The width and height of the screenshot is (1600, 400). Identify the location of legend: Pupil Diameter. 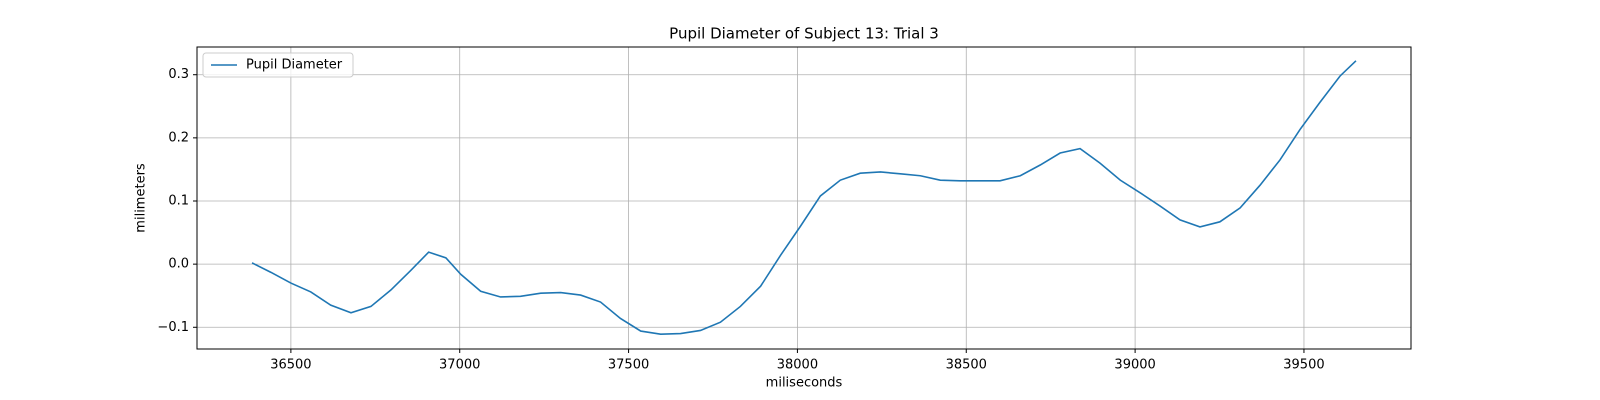
(278, 65).